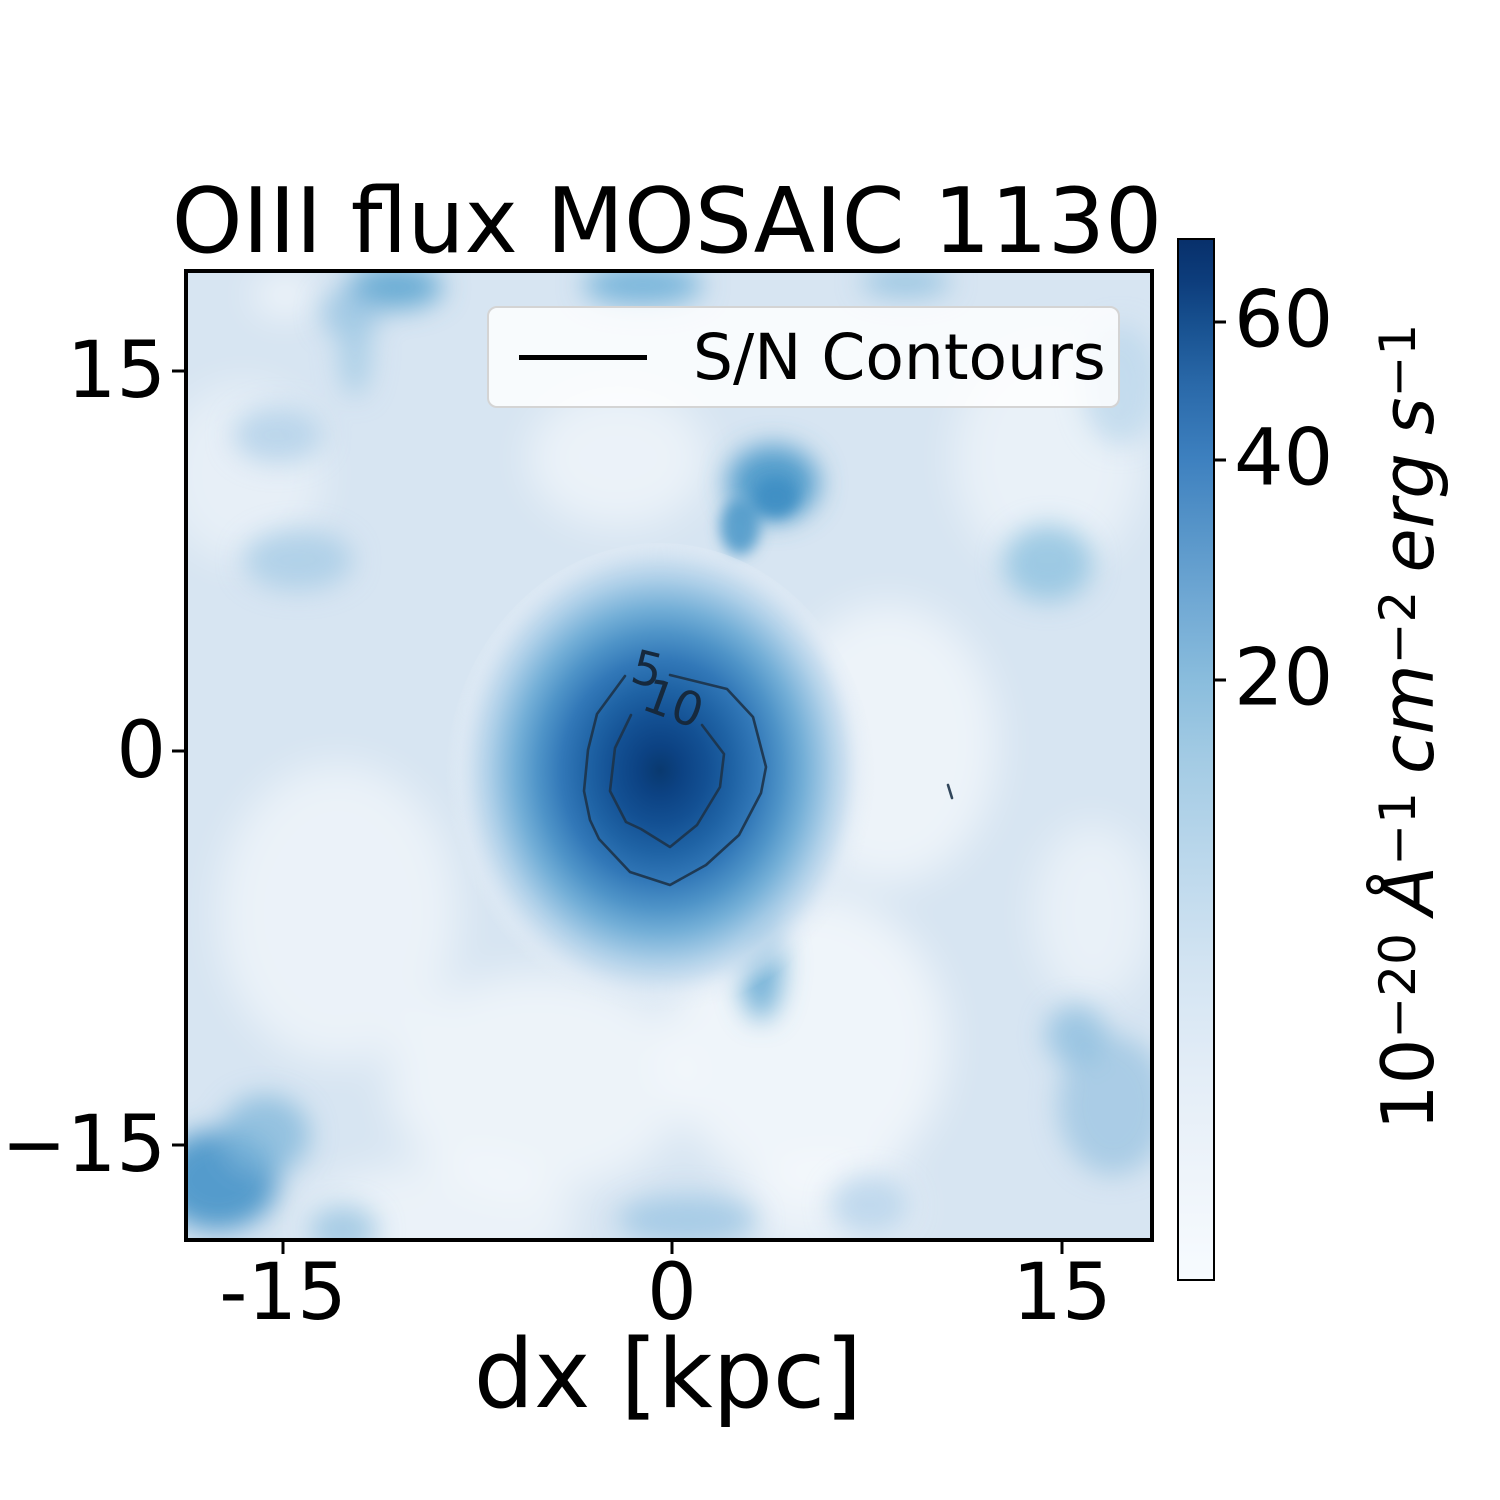 This screenshot has height=1500, width=1500. Describe the element at coordinates (1284, 458) in the screenshot. I see `colorbar-ticklabel-40: 40` at that location.